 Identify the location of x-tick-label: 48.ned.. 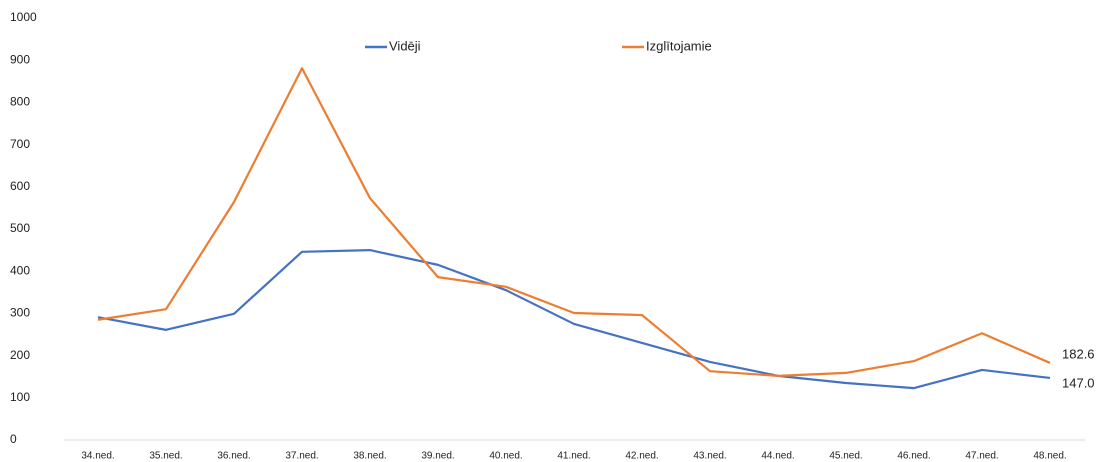
(1049, 456).